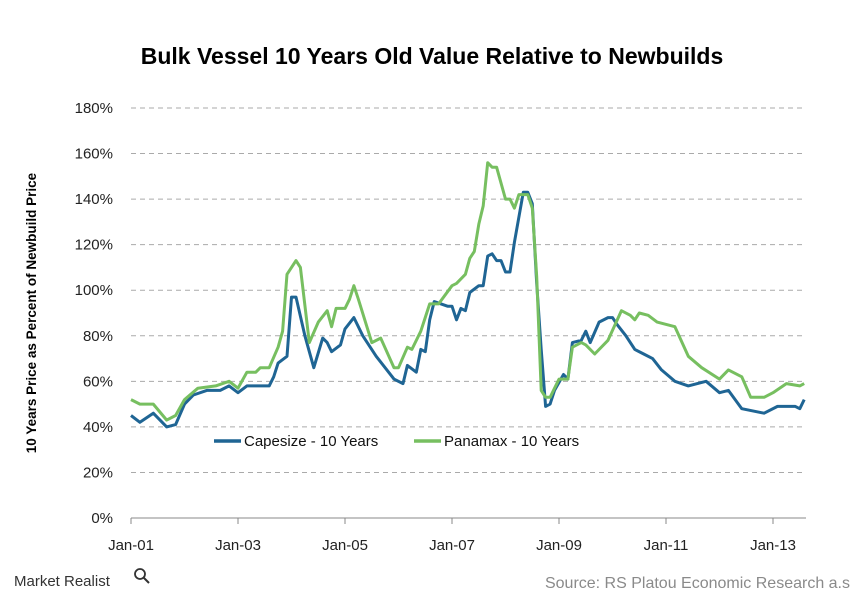 The image size is (860, 600). I want to click on y-tick-label: 80%, so click(98, 336).